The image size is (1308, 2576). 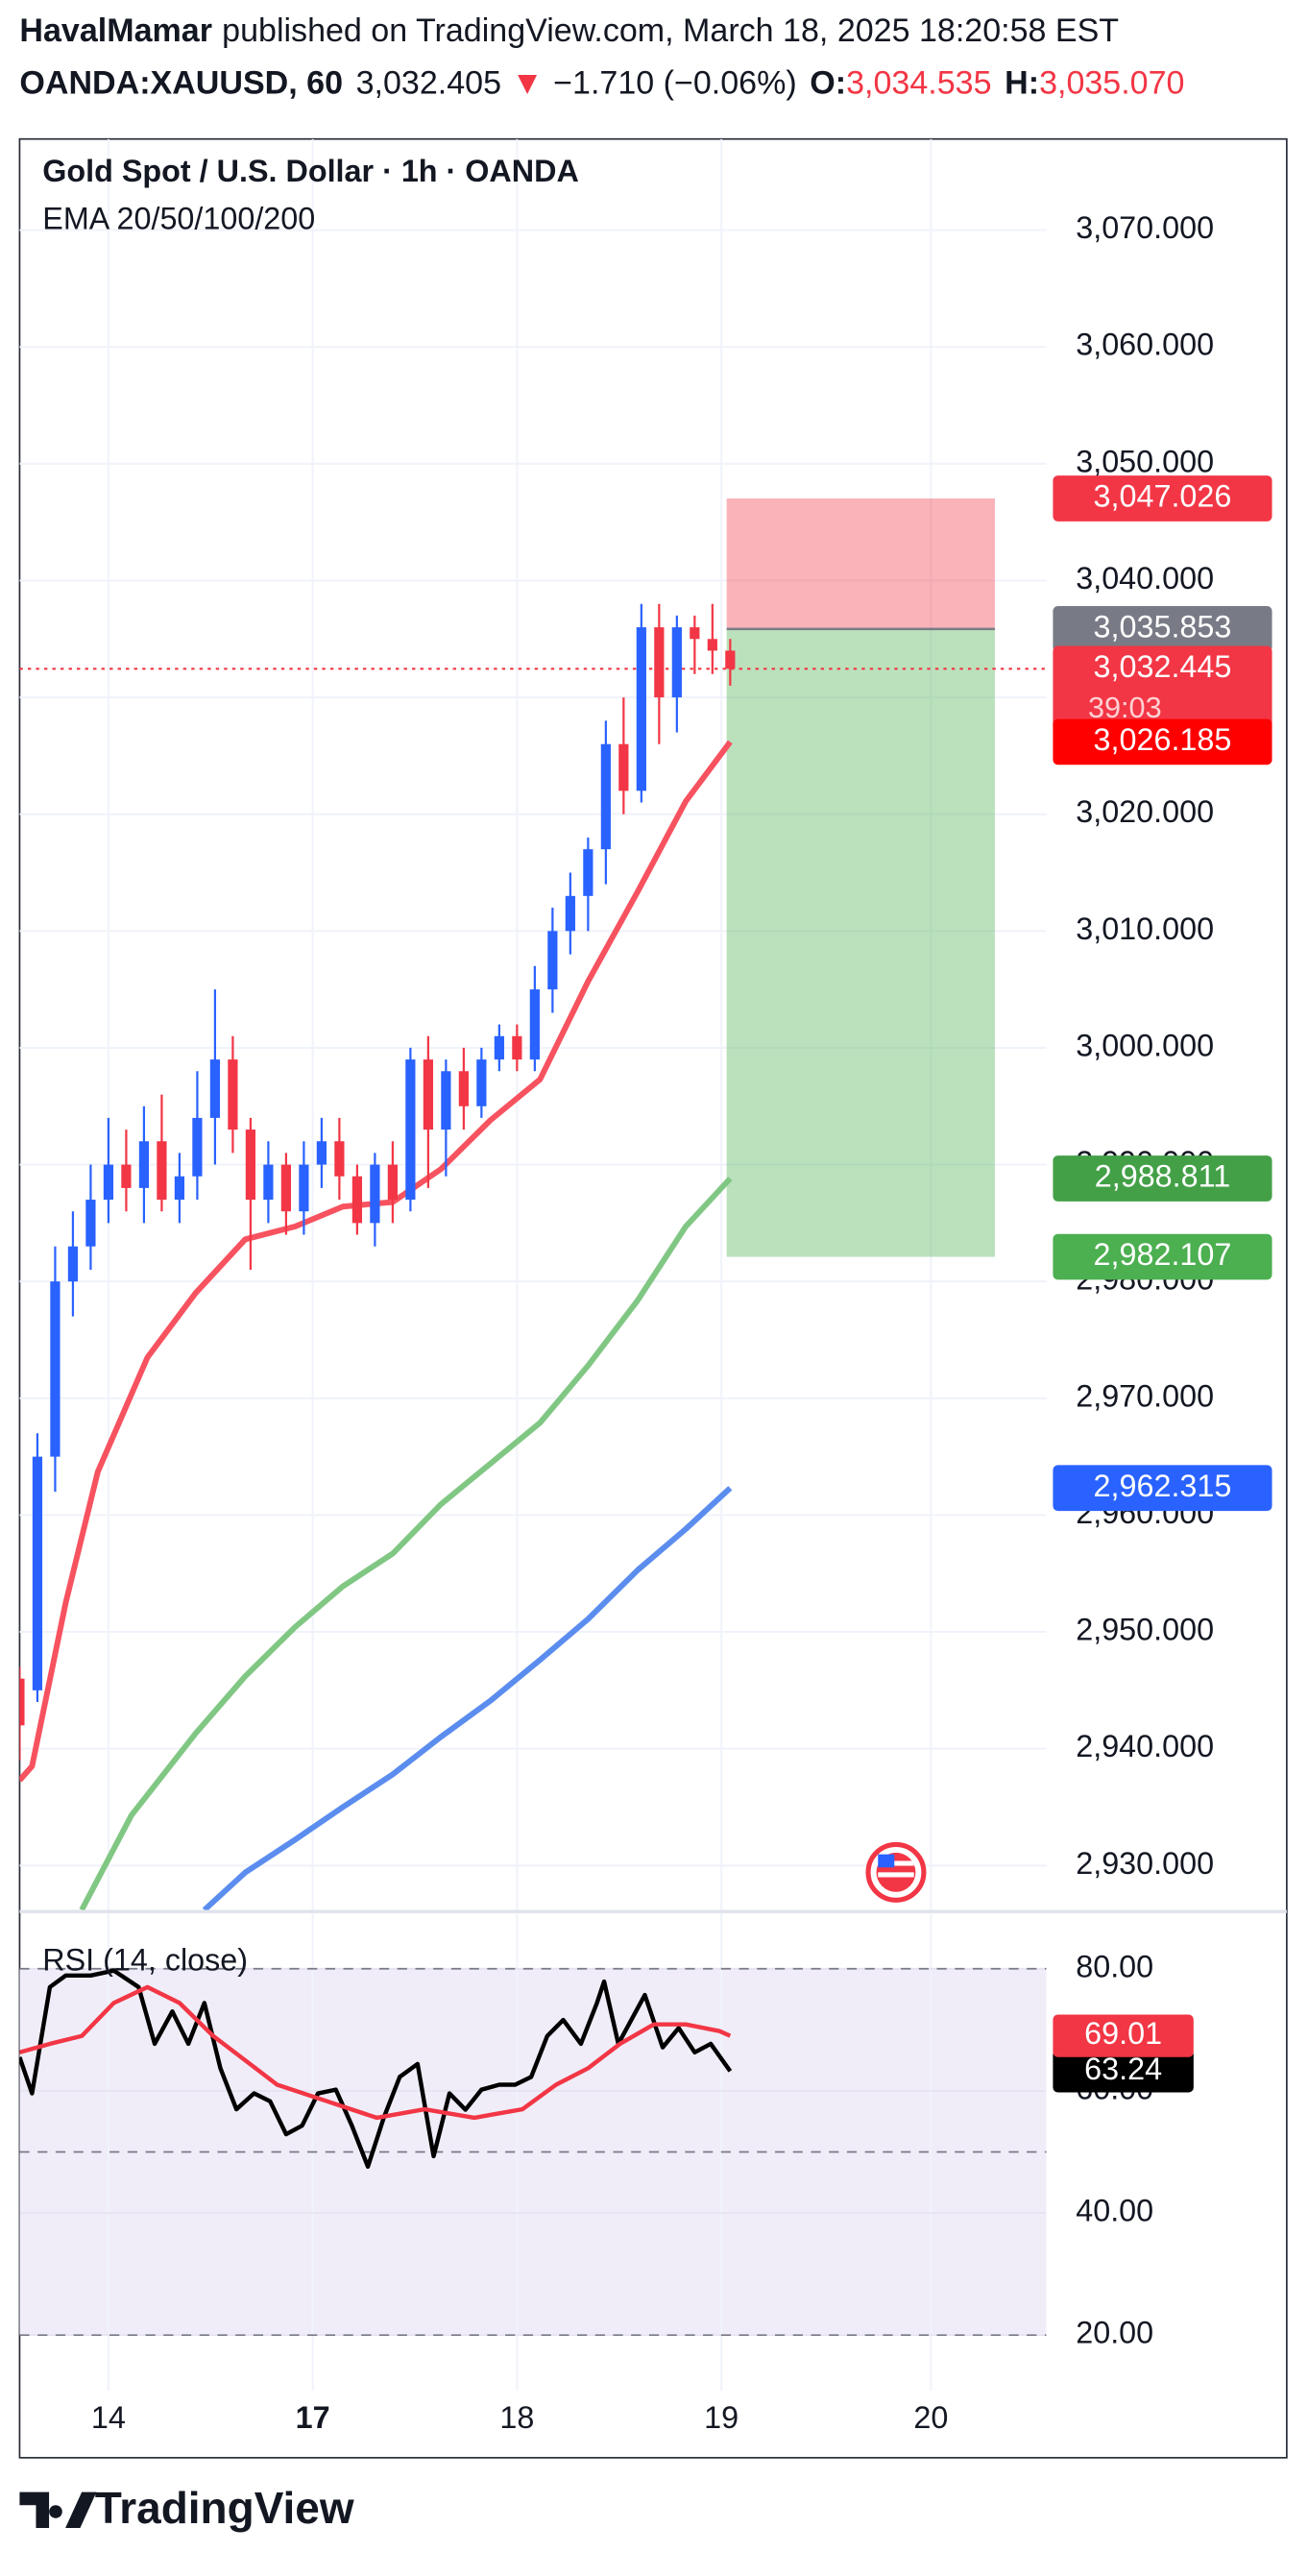 What do you see at coordinates (1145, 1746) in the screenshot?
I see `y-tick-label: 2,940.000` at bounding box center [1145, 1746].